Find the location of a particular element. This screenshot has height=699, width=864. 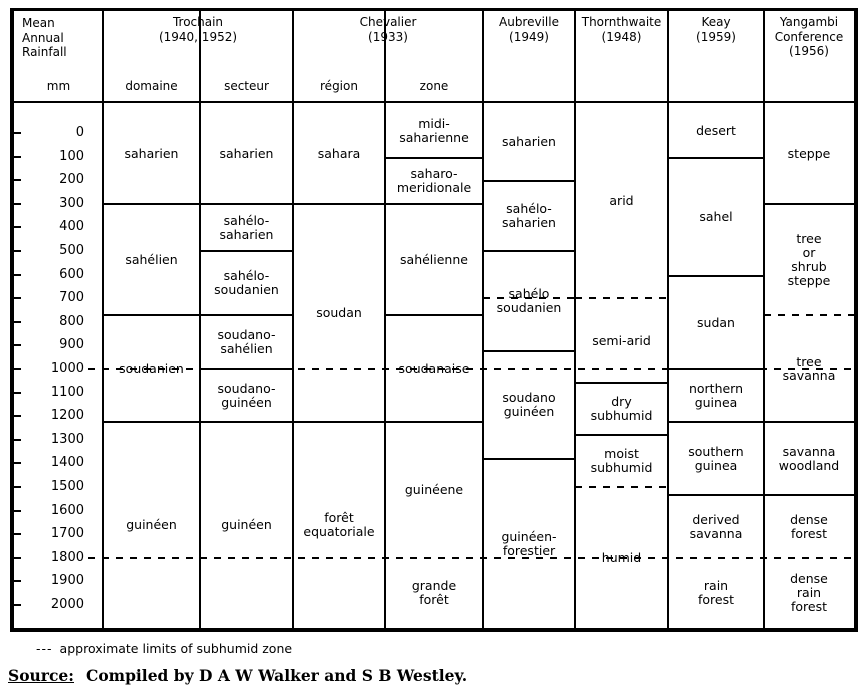

zone-cell-label: tree or shrub steppe is located at coordinates (809, 259).